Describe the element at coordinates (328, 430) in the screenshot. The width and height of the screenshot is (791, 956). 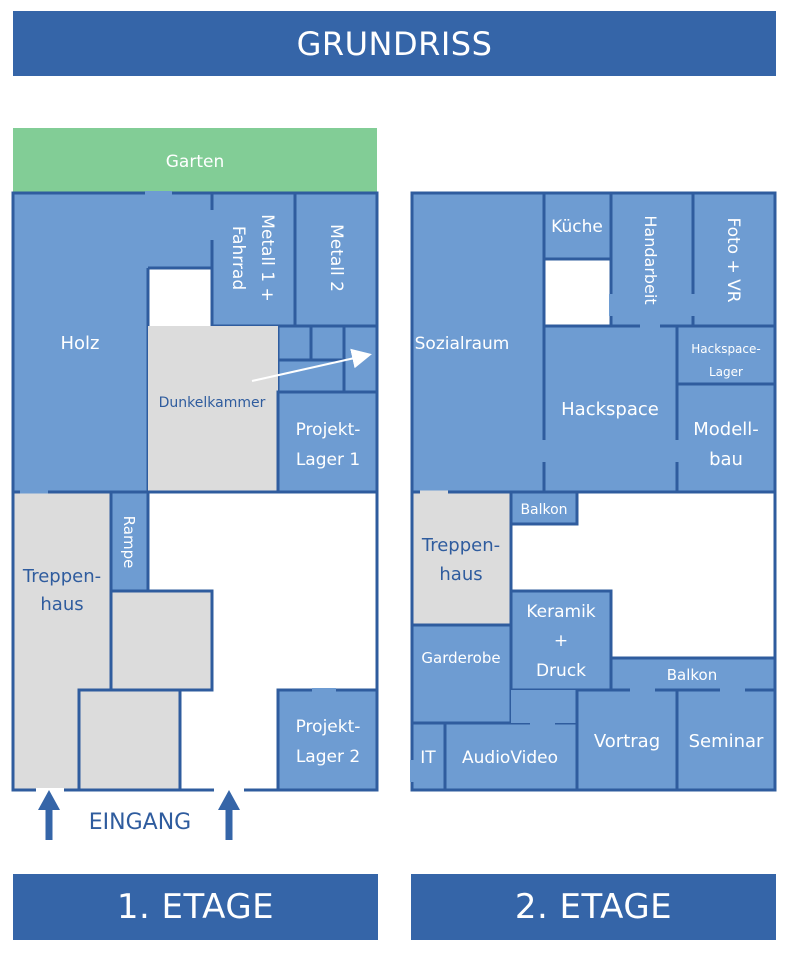
I see `label-projektlager-1-line1: Projekt-` at that location.